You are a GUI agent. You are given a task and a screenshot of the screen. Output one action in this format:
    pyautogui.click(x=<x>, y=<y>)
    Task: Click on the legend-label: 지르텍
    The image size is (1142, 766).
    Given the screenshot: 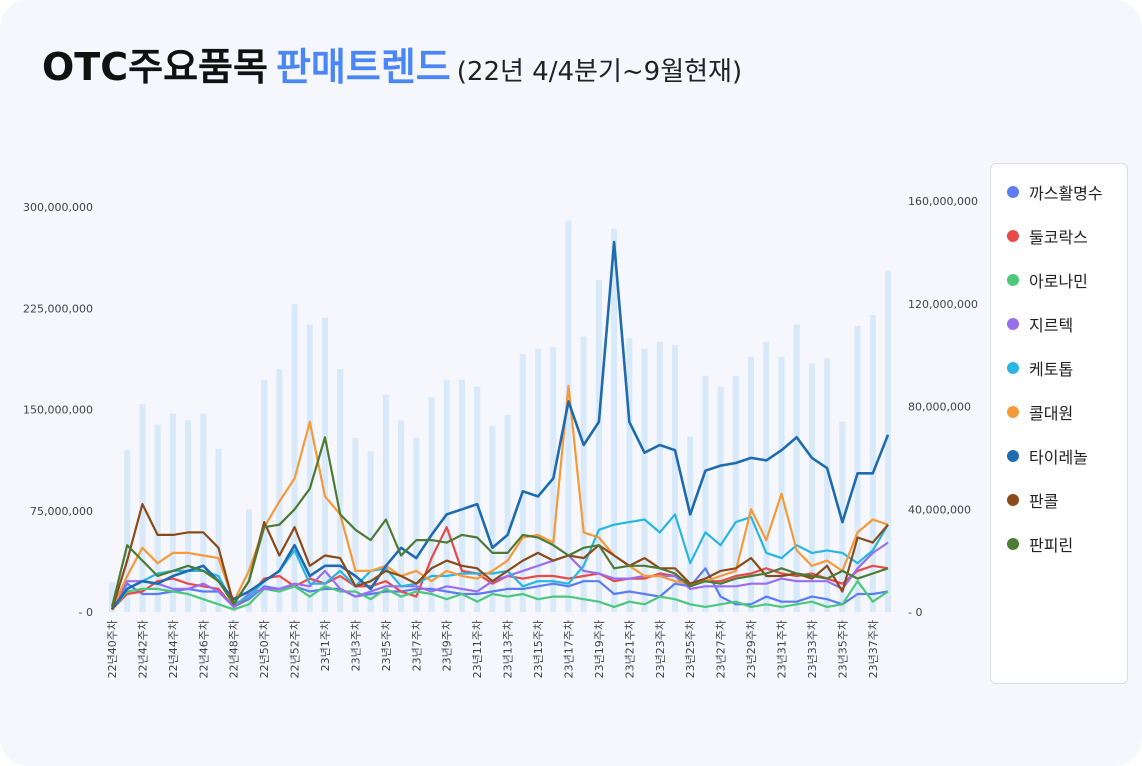 What is the action you would take?
    pyautogui.click(x=1051, y=325)
    